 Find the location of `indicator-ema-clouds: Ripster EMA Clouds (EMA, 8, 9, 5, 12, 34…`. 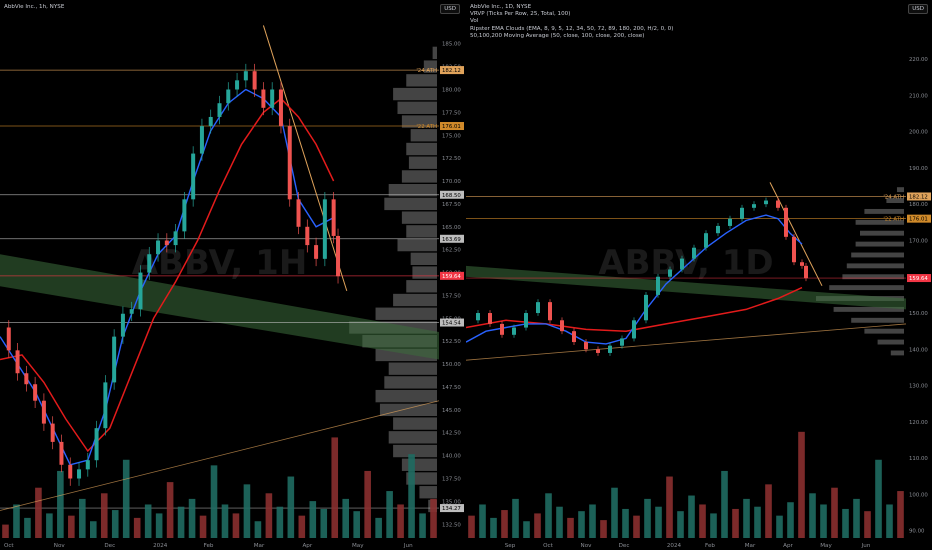

indicator-ema-clouds: Ripster EMA Clouds (EMA, 8, 9, 5, 12, 34… is located at coordinates (572, 28).